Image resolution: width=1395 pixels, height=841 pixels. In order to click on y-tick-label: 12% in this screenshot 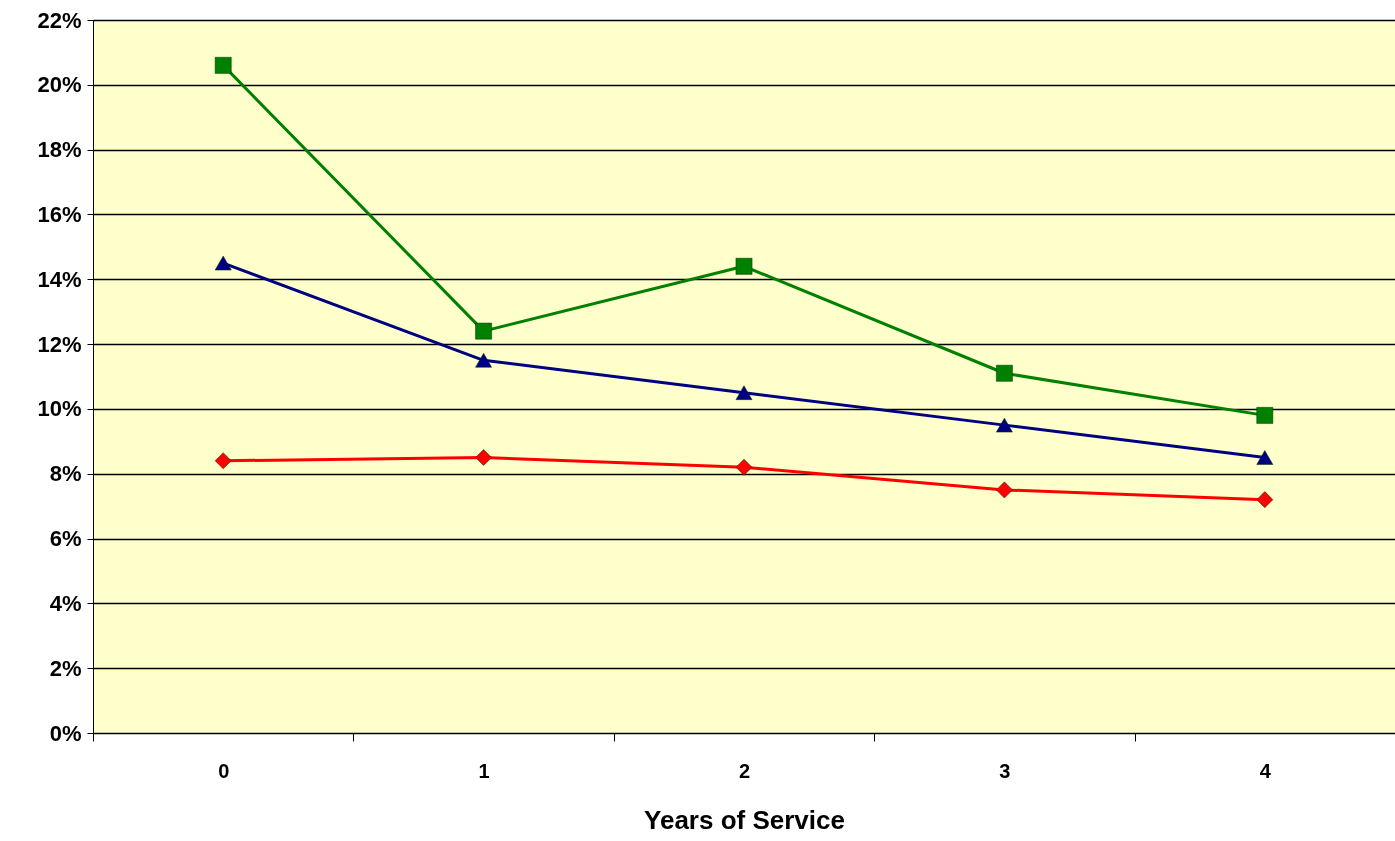, I will do `click(59, 344)`.